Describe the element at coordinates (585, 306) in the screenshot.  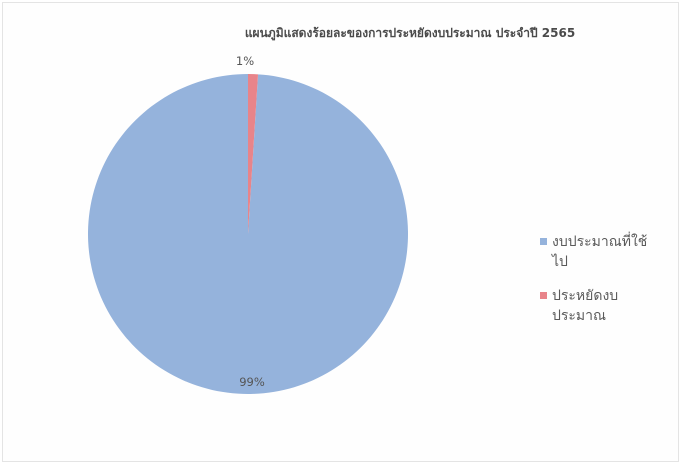
I see `legend-label: ประหยัดงบประมาณ` at that location.